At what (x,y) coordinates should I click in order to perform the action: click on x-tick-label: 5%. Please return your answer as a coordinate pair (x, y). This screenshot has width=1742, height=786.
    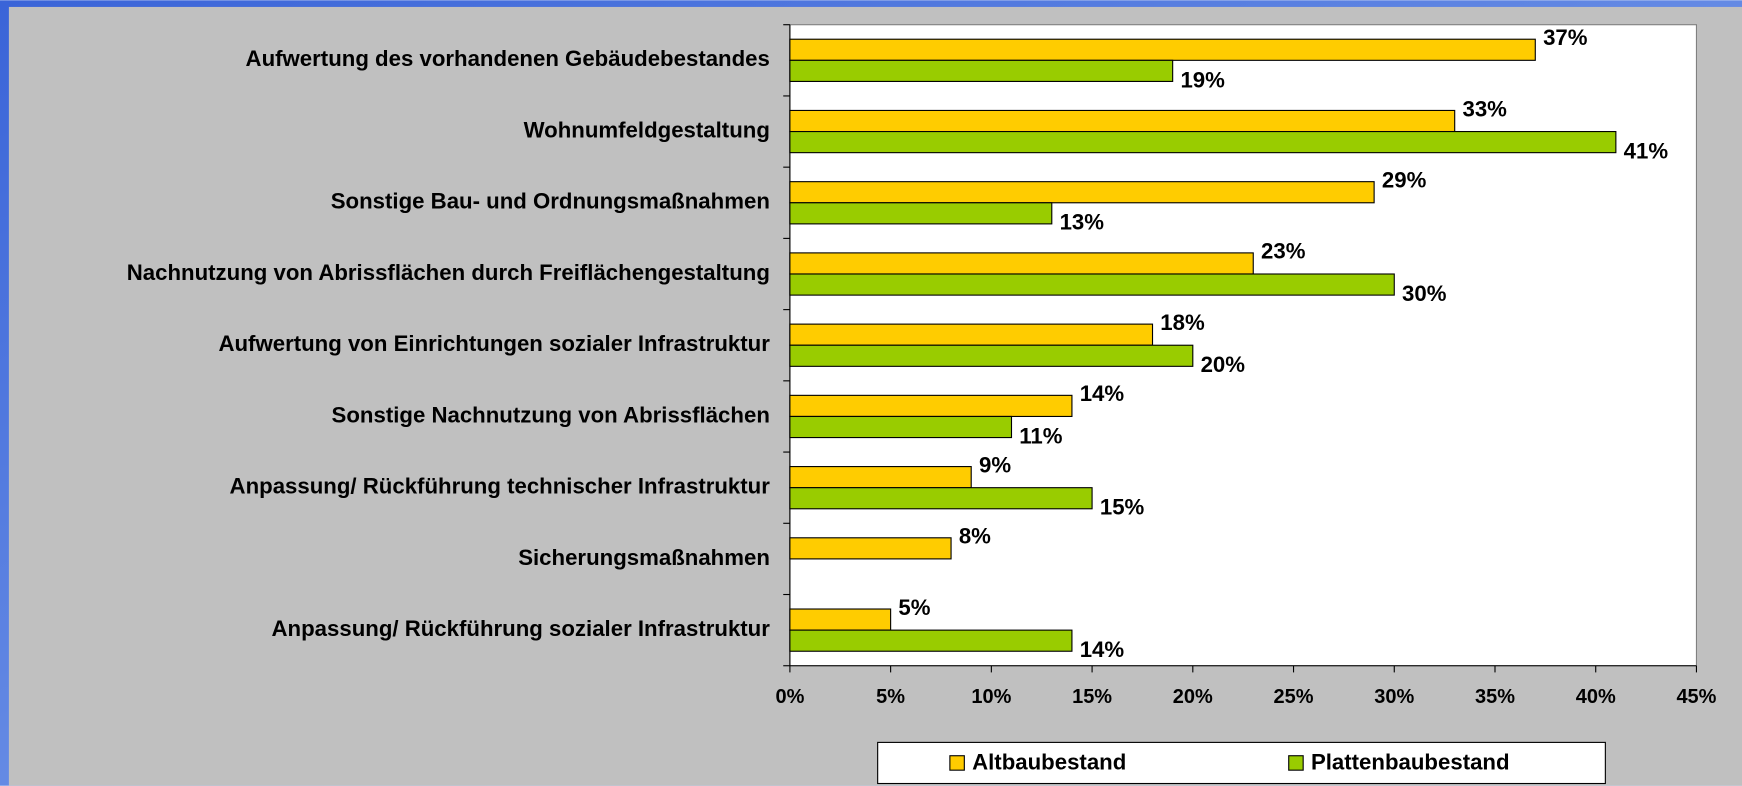
    Looking at the image, I should click on (890, 697).